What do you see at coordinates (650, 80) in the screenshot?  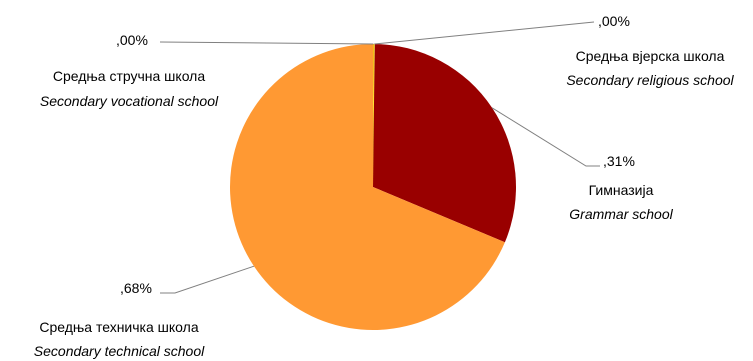 I see `slice-label-en-religious: Secondary religious school` at bounding box center [650, 80].